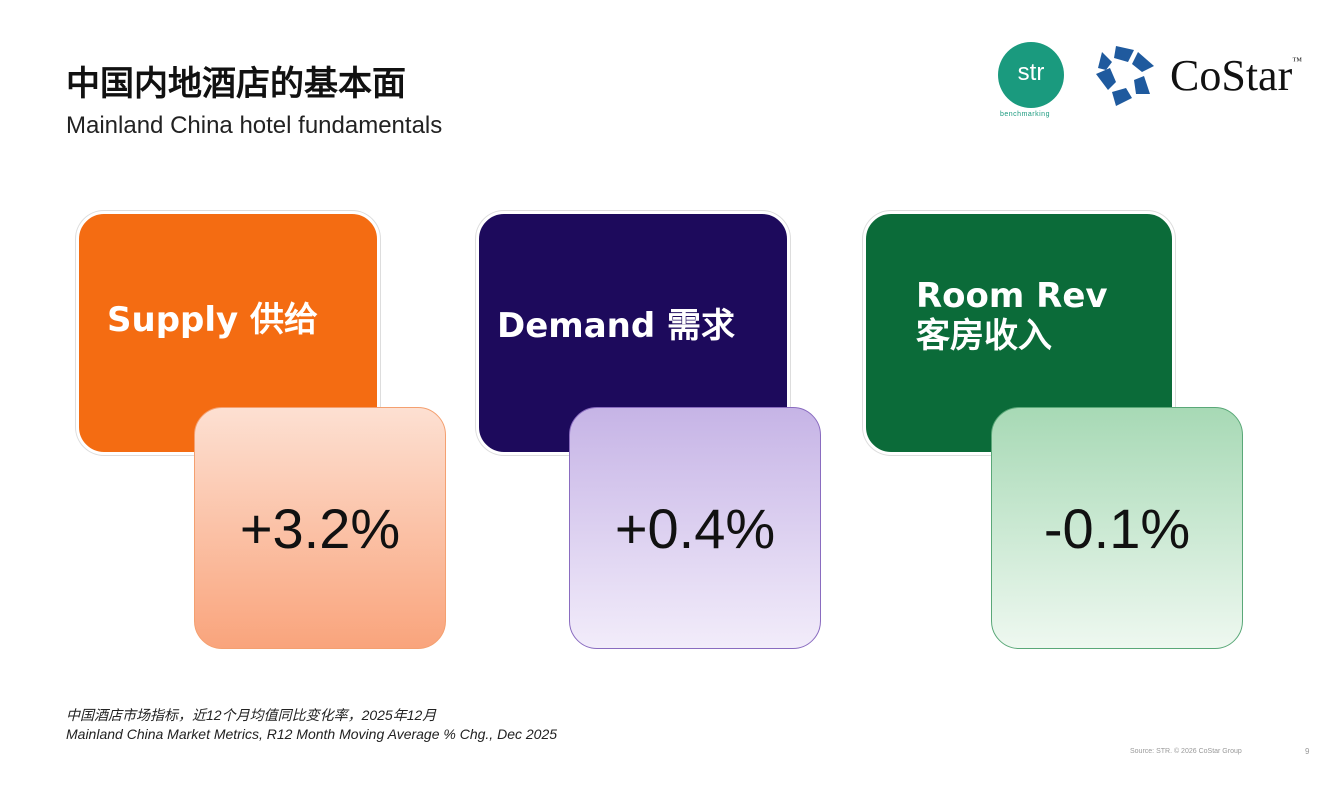 This screenshot has width=1343, height=805. I want to click on costar-logo: CoStar™, so click(1236, 75).